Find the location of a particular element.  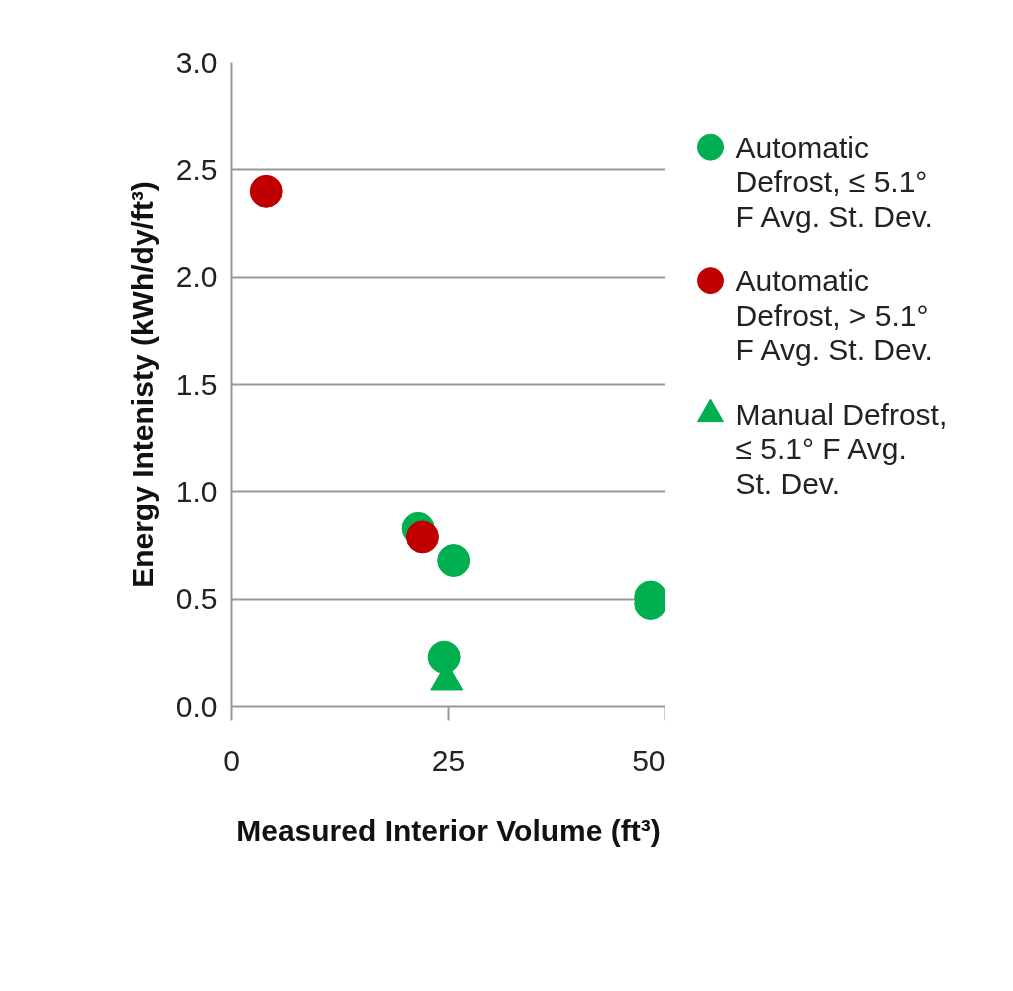

x-tick-label: 0 is located at coordinates (231, 760).